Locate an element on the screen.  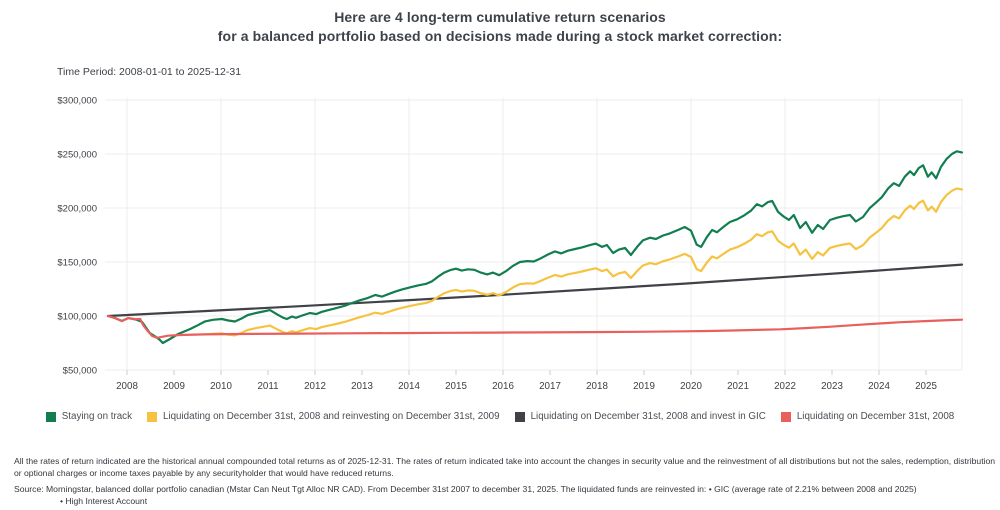
svg-text: 2012 is located at coordinates (315, 386).